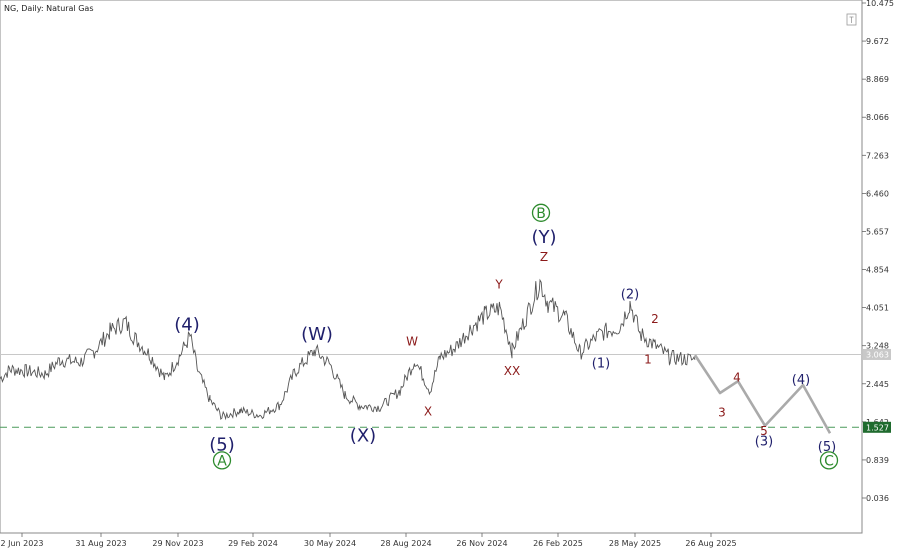 The image size is (900, 552). I want to click on svg-text: 3.063, so click(877, 354).